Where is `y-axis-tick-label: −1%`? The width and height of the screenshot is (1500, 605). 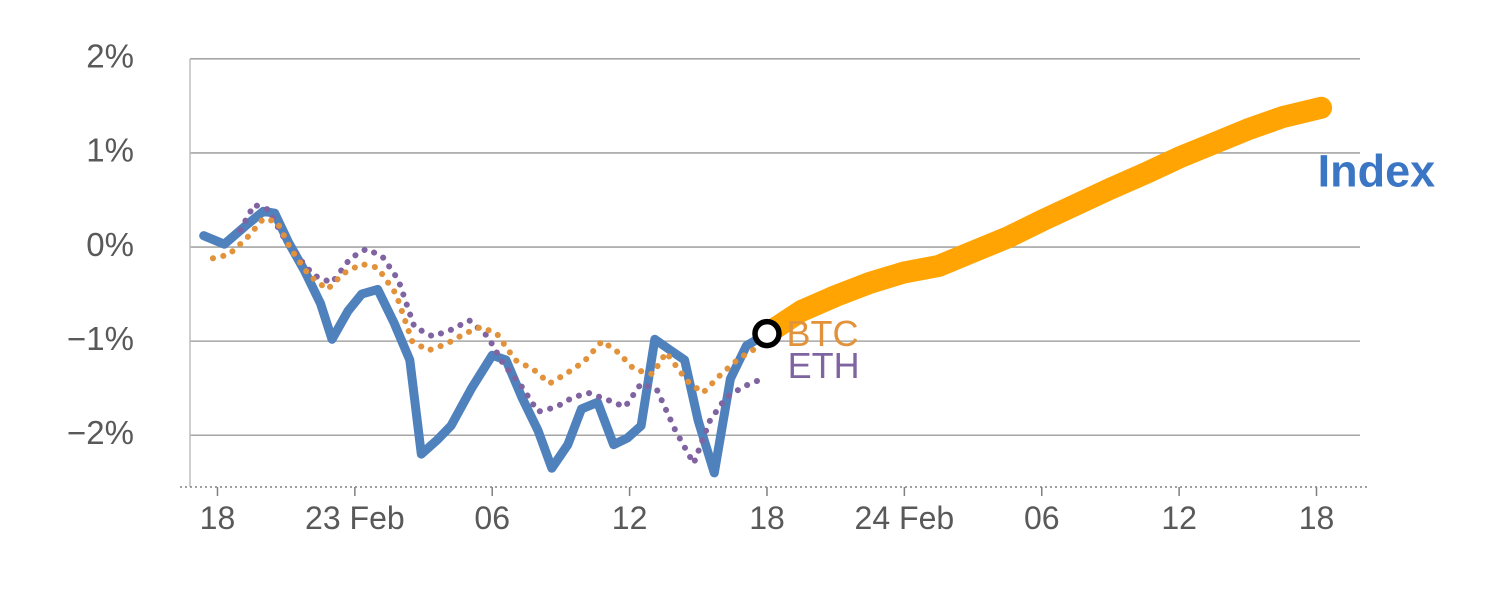 y-axis-tick-label: −1% is located at coordinates (100, 338).